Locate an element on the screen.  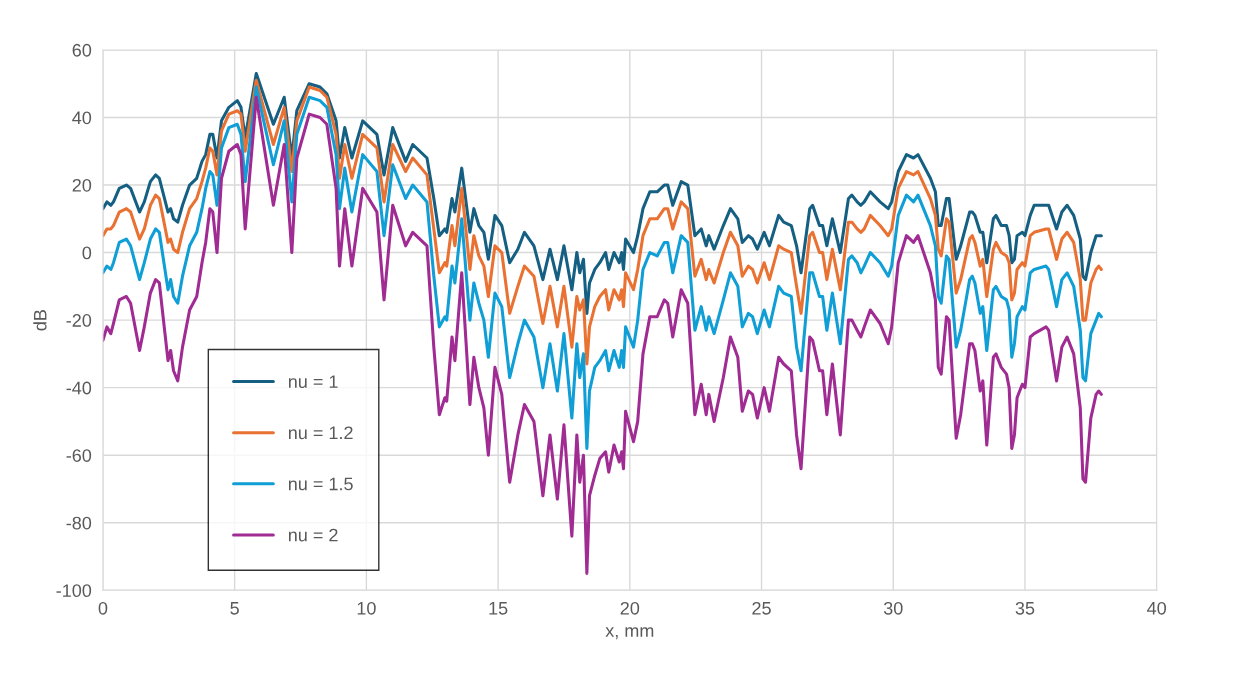
x-tick-label: 25 is located at coordinates (761, 608).